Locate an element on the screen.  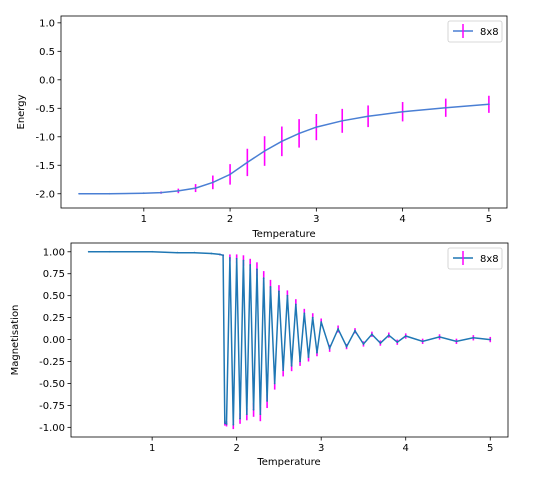
y-tick-label: 0.00 is located at coordinates (54, 340).